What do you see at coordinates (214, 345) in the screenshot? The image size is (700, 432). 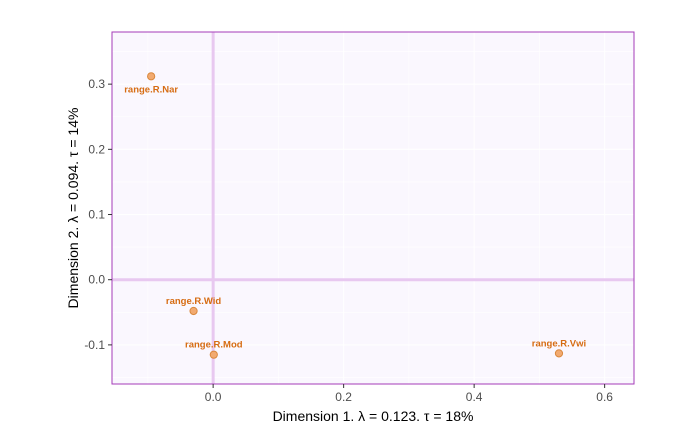 I see `data-point-label: range.R.Mod` at bounding box center [214, 345].